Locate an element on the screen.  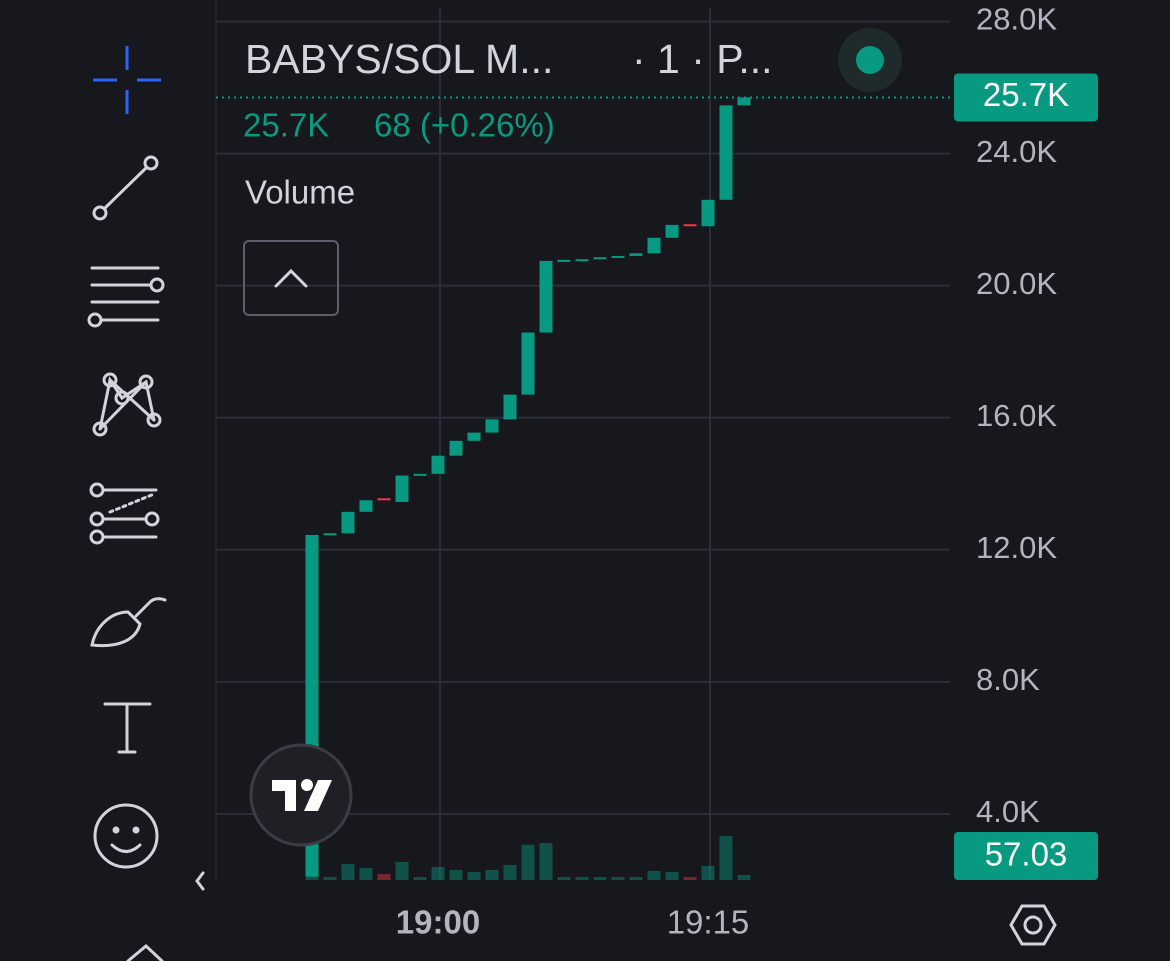
status-dot is located at coordinates (870, 60).